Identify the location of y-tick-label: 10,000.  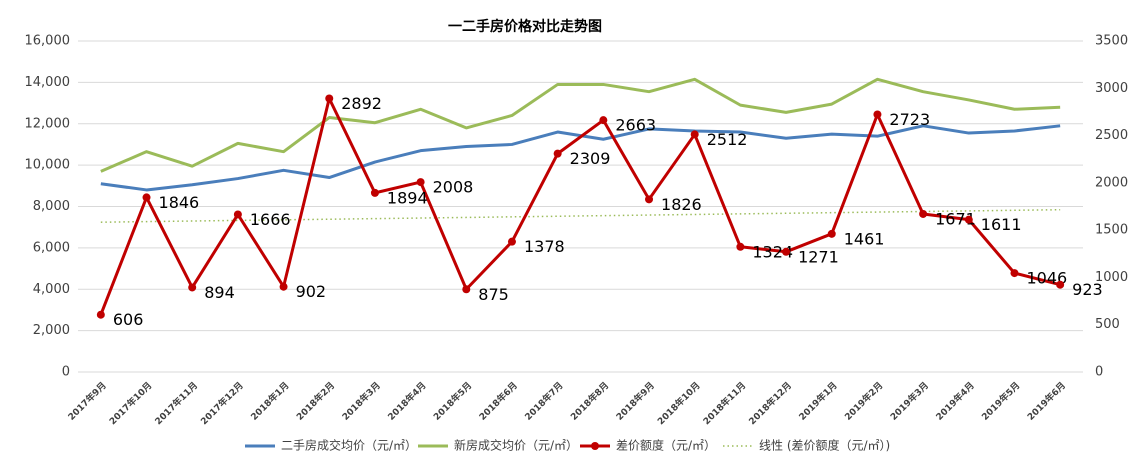
(48, 165).